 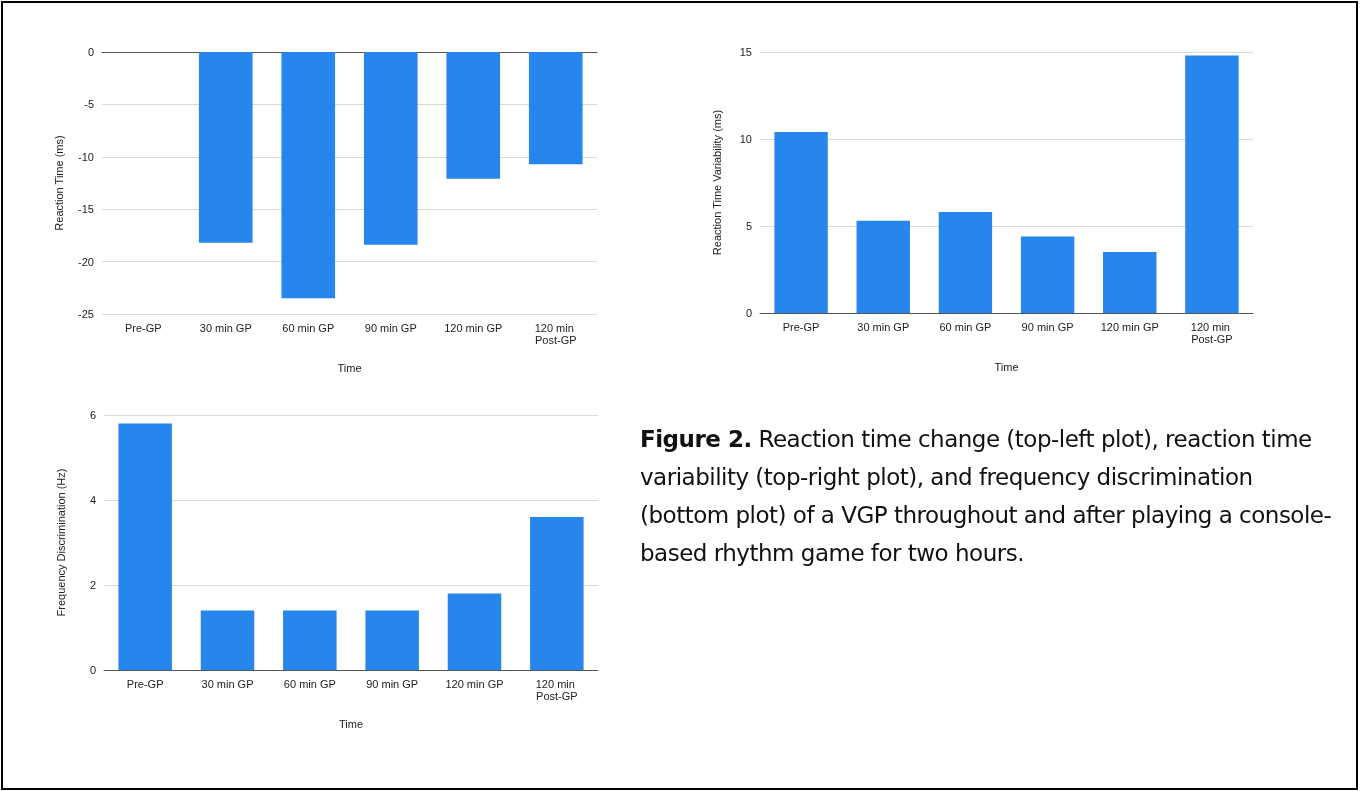 I want to click on y-tick-label: 4, so click(x=92, y=500).